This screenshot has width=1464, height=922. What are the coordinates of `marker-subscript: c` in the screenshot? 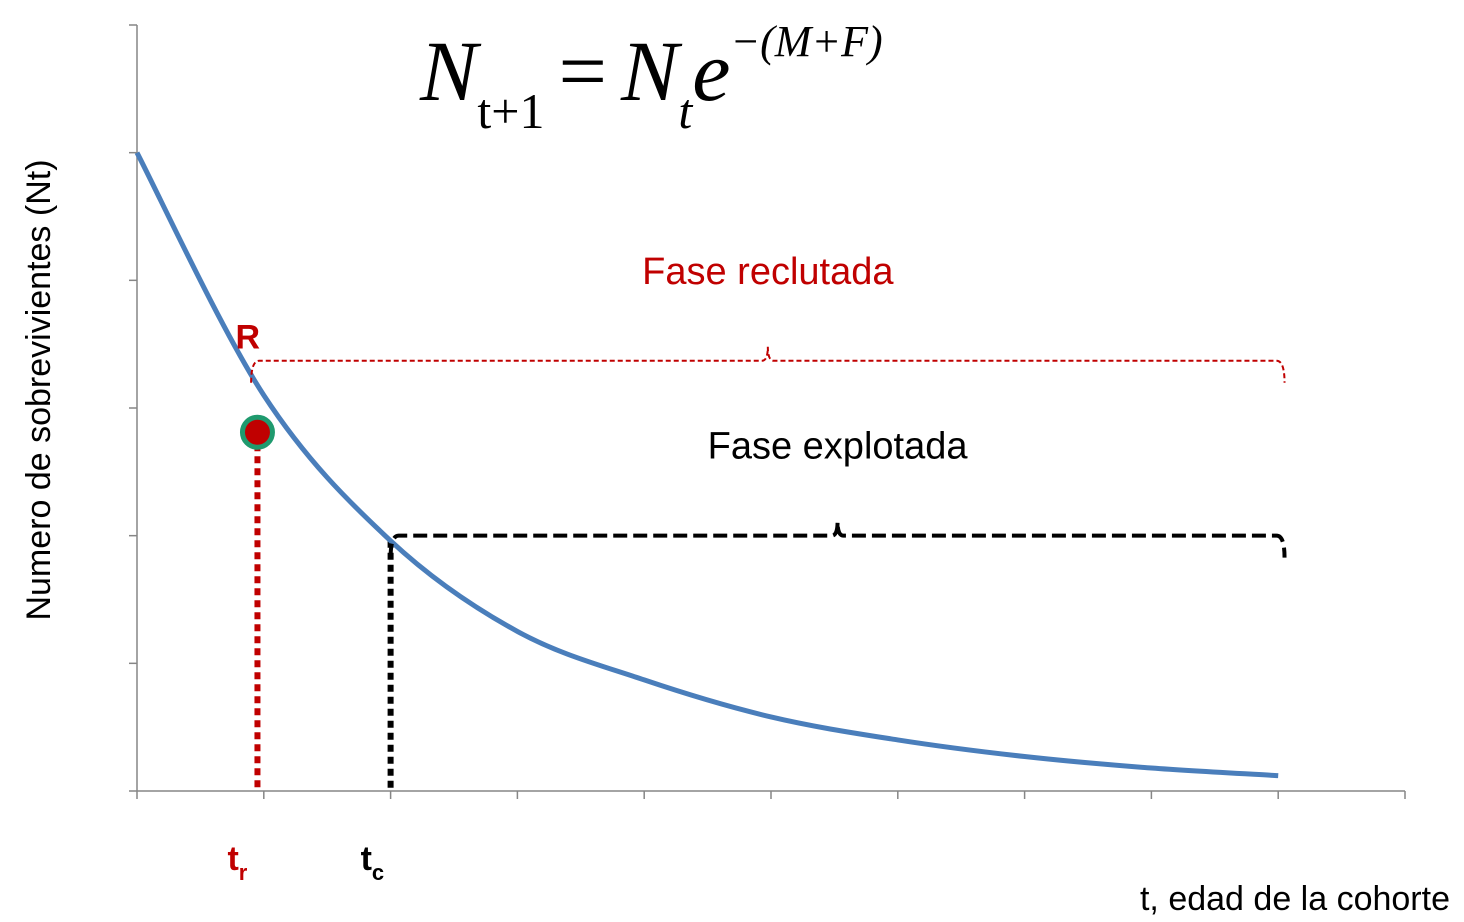 It's located at (378, 872).